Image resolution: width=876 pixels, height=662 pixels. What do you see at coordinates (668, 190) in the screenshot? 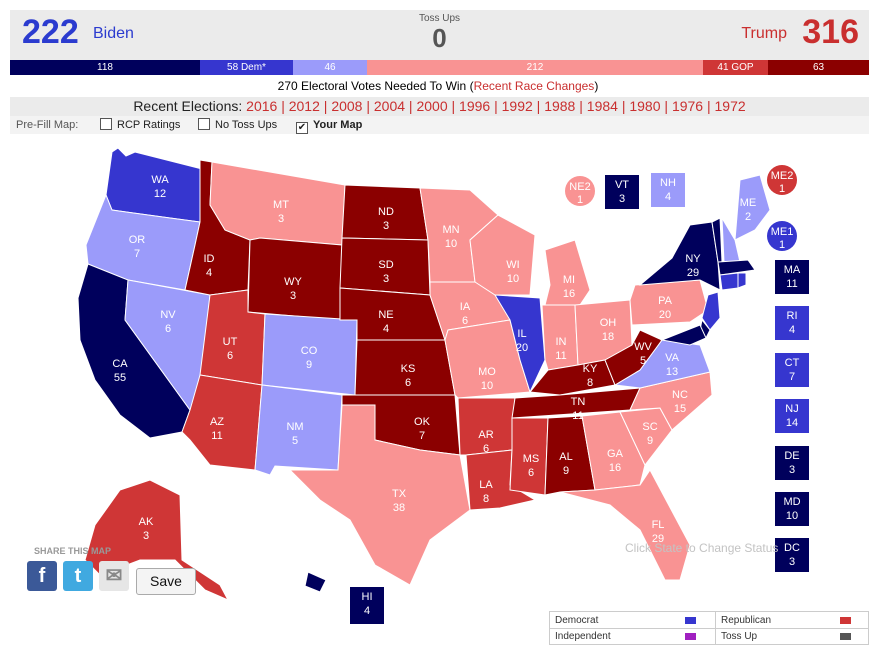
I see `state-box-nh: NH 4` at bounding box center [668, 190].